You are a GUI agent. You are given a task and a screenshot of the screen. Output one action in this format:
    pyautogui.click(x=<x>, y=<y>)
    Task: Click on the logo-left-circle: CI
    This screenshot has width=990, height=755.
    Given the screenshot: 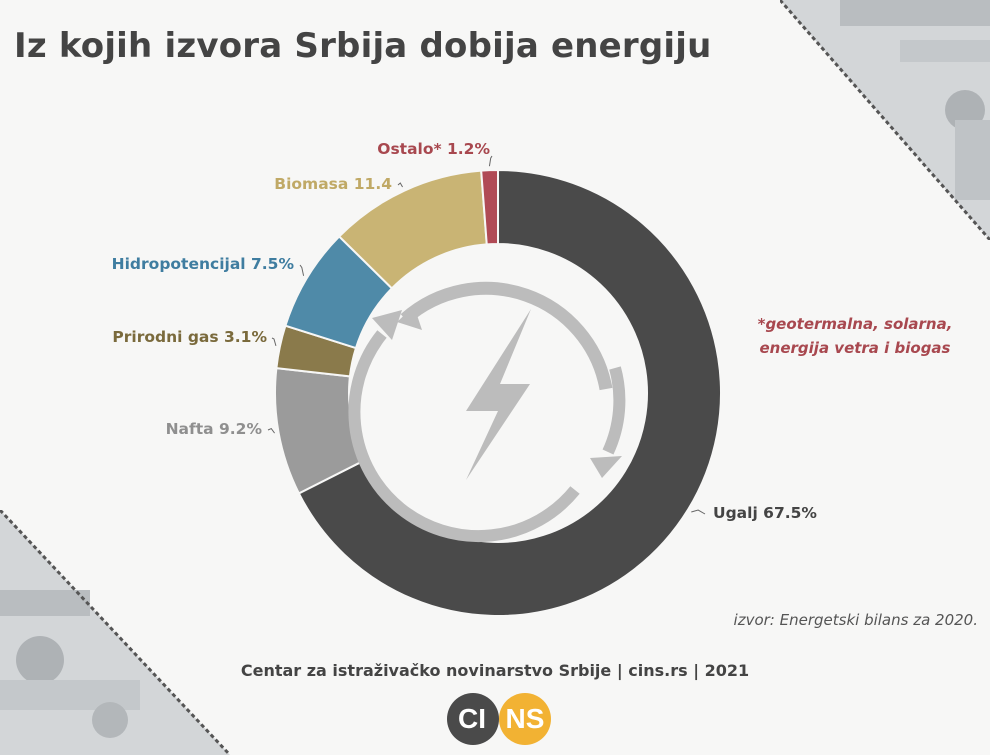 What is the action you would take?
    pyautogui.click(x=473, y=719)
    